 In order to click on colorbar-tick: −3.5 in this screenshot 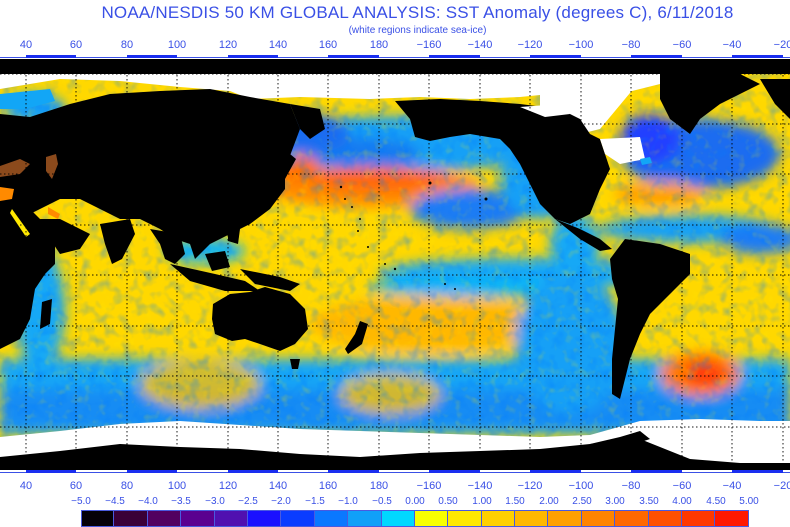, I will do `click(181, 501)`.